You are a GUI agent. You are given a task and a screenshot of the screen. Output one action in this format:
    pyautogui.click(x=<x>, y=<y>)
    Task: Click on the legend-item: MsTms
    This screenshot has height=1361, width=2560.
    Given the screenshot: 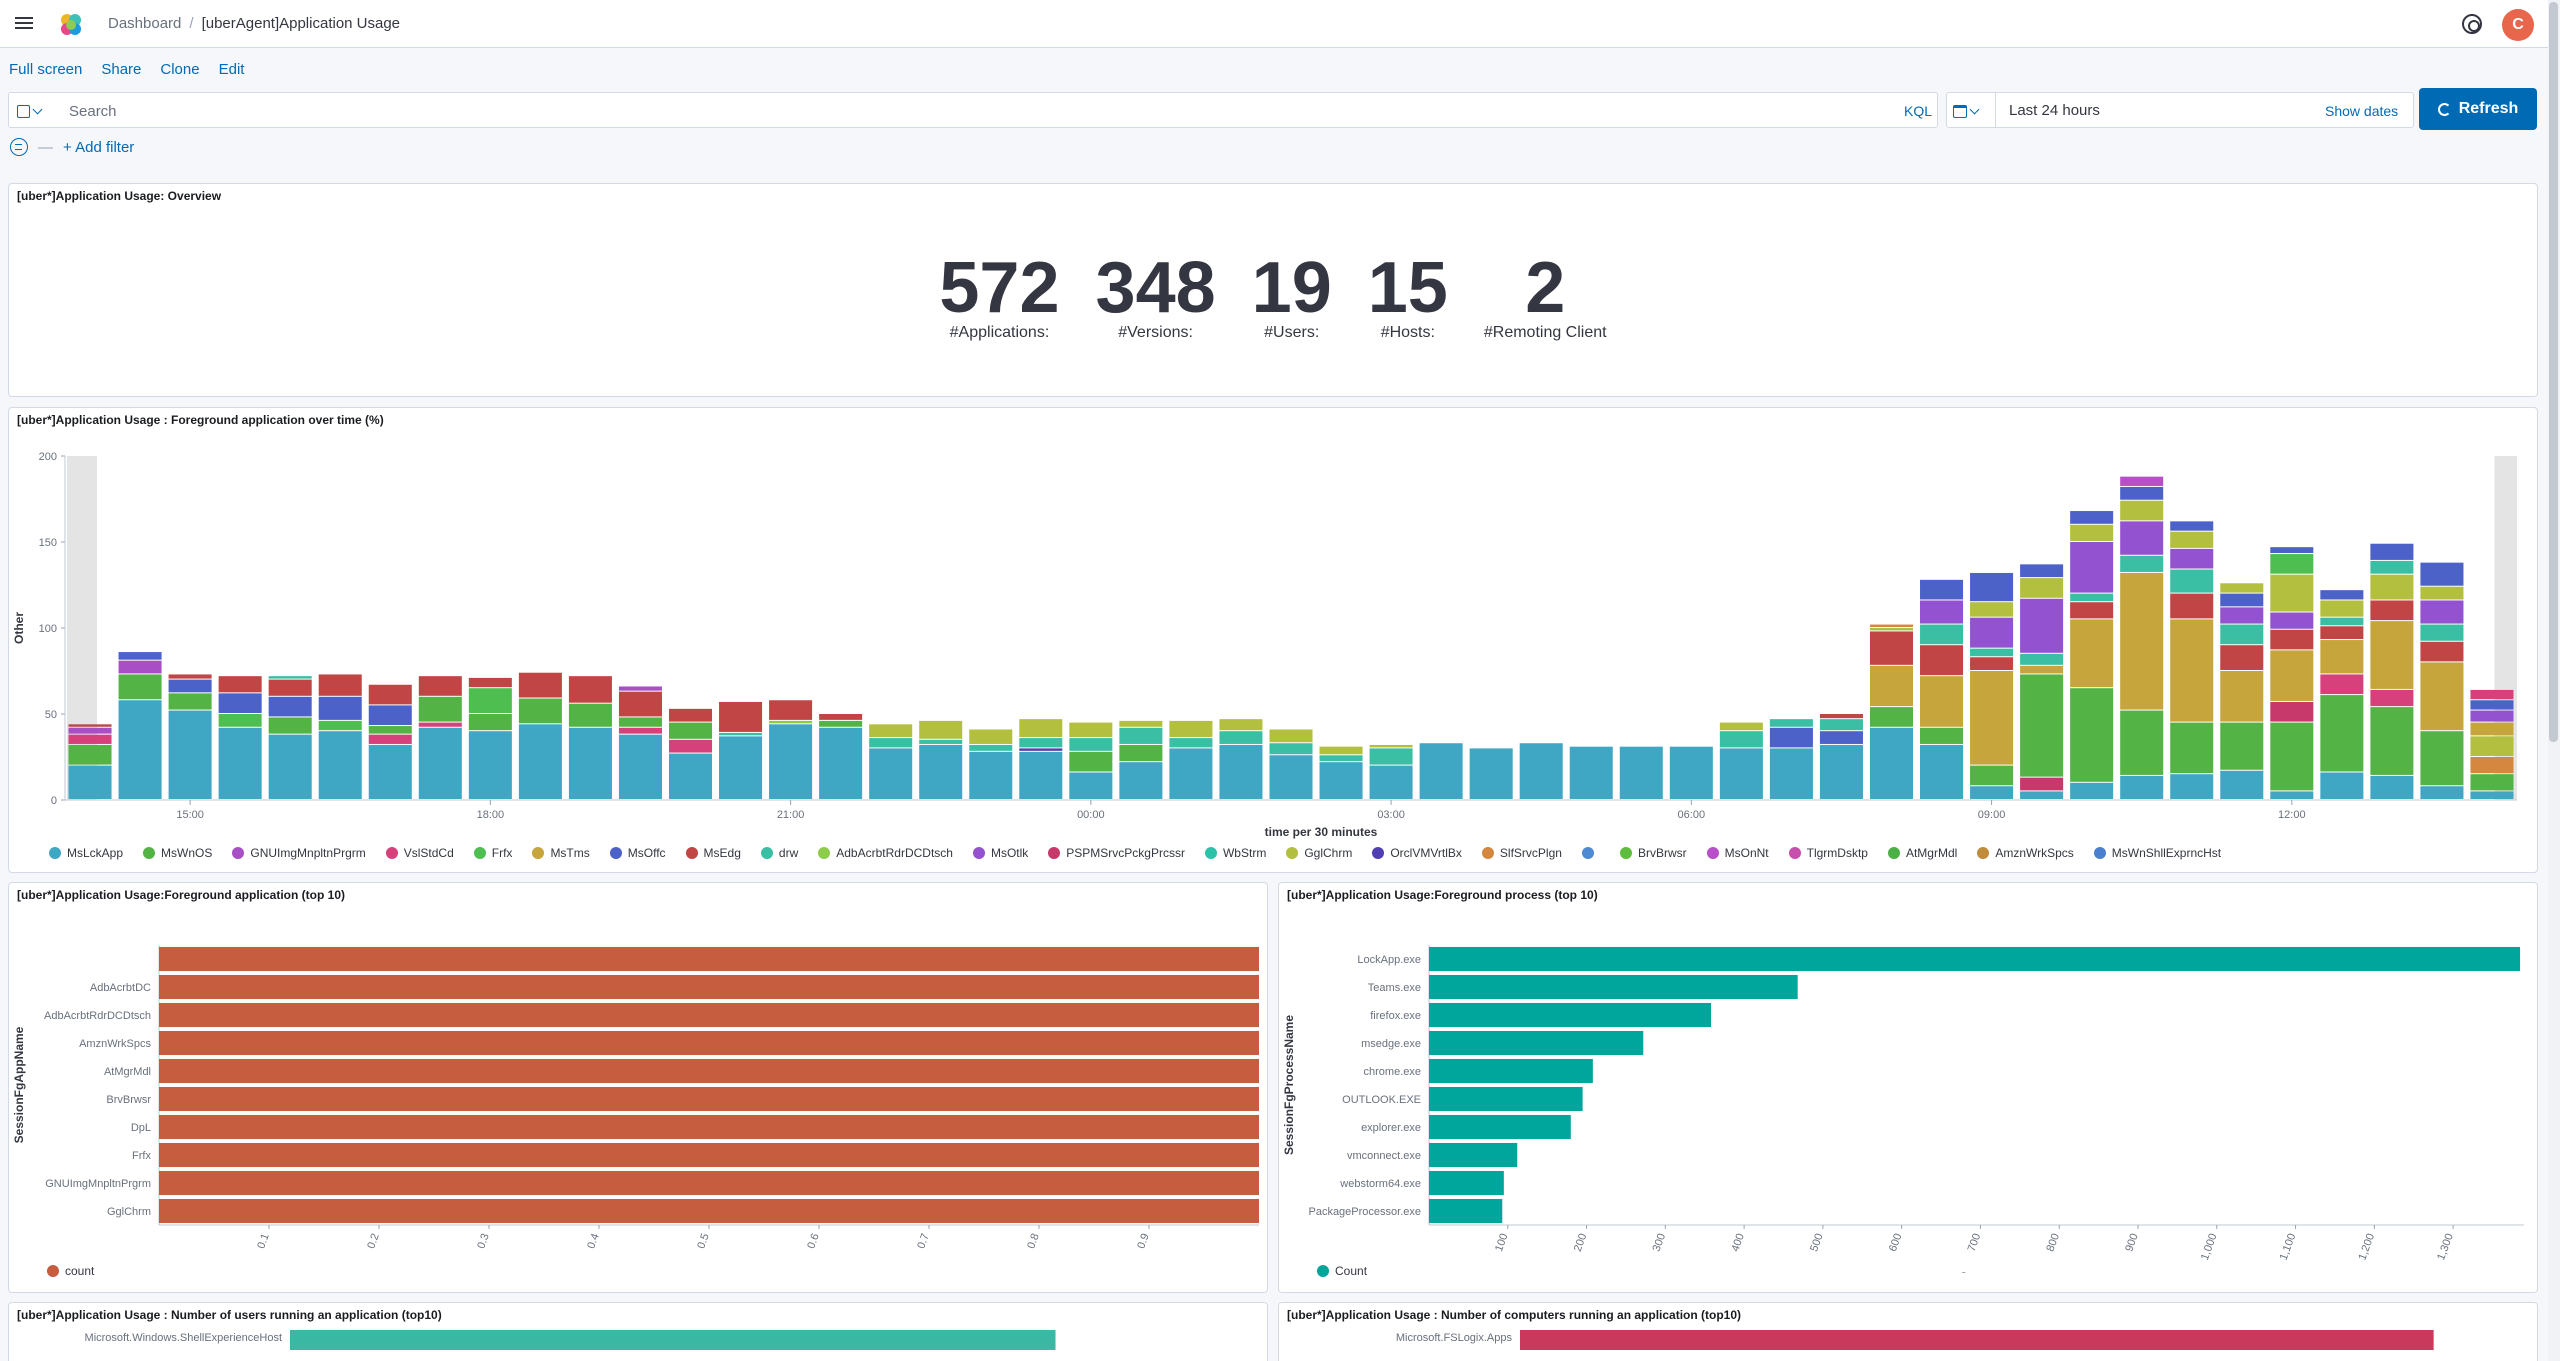 What is the action you would take?
    pyautogui.click(x=561, y=853)
    